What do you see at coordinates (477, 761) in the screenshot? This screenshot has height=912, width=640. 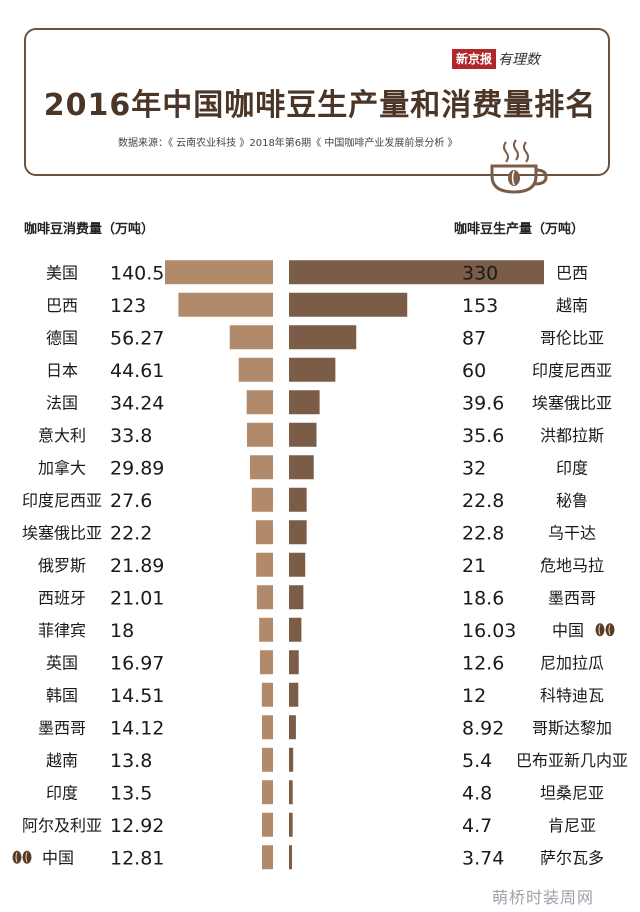 I see `production-value-label: 5.4` at bounding box center [477, 761].